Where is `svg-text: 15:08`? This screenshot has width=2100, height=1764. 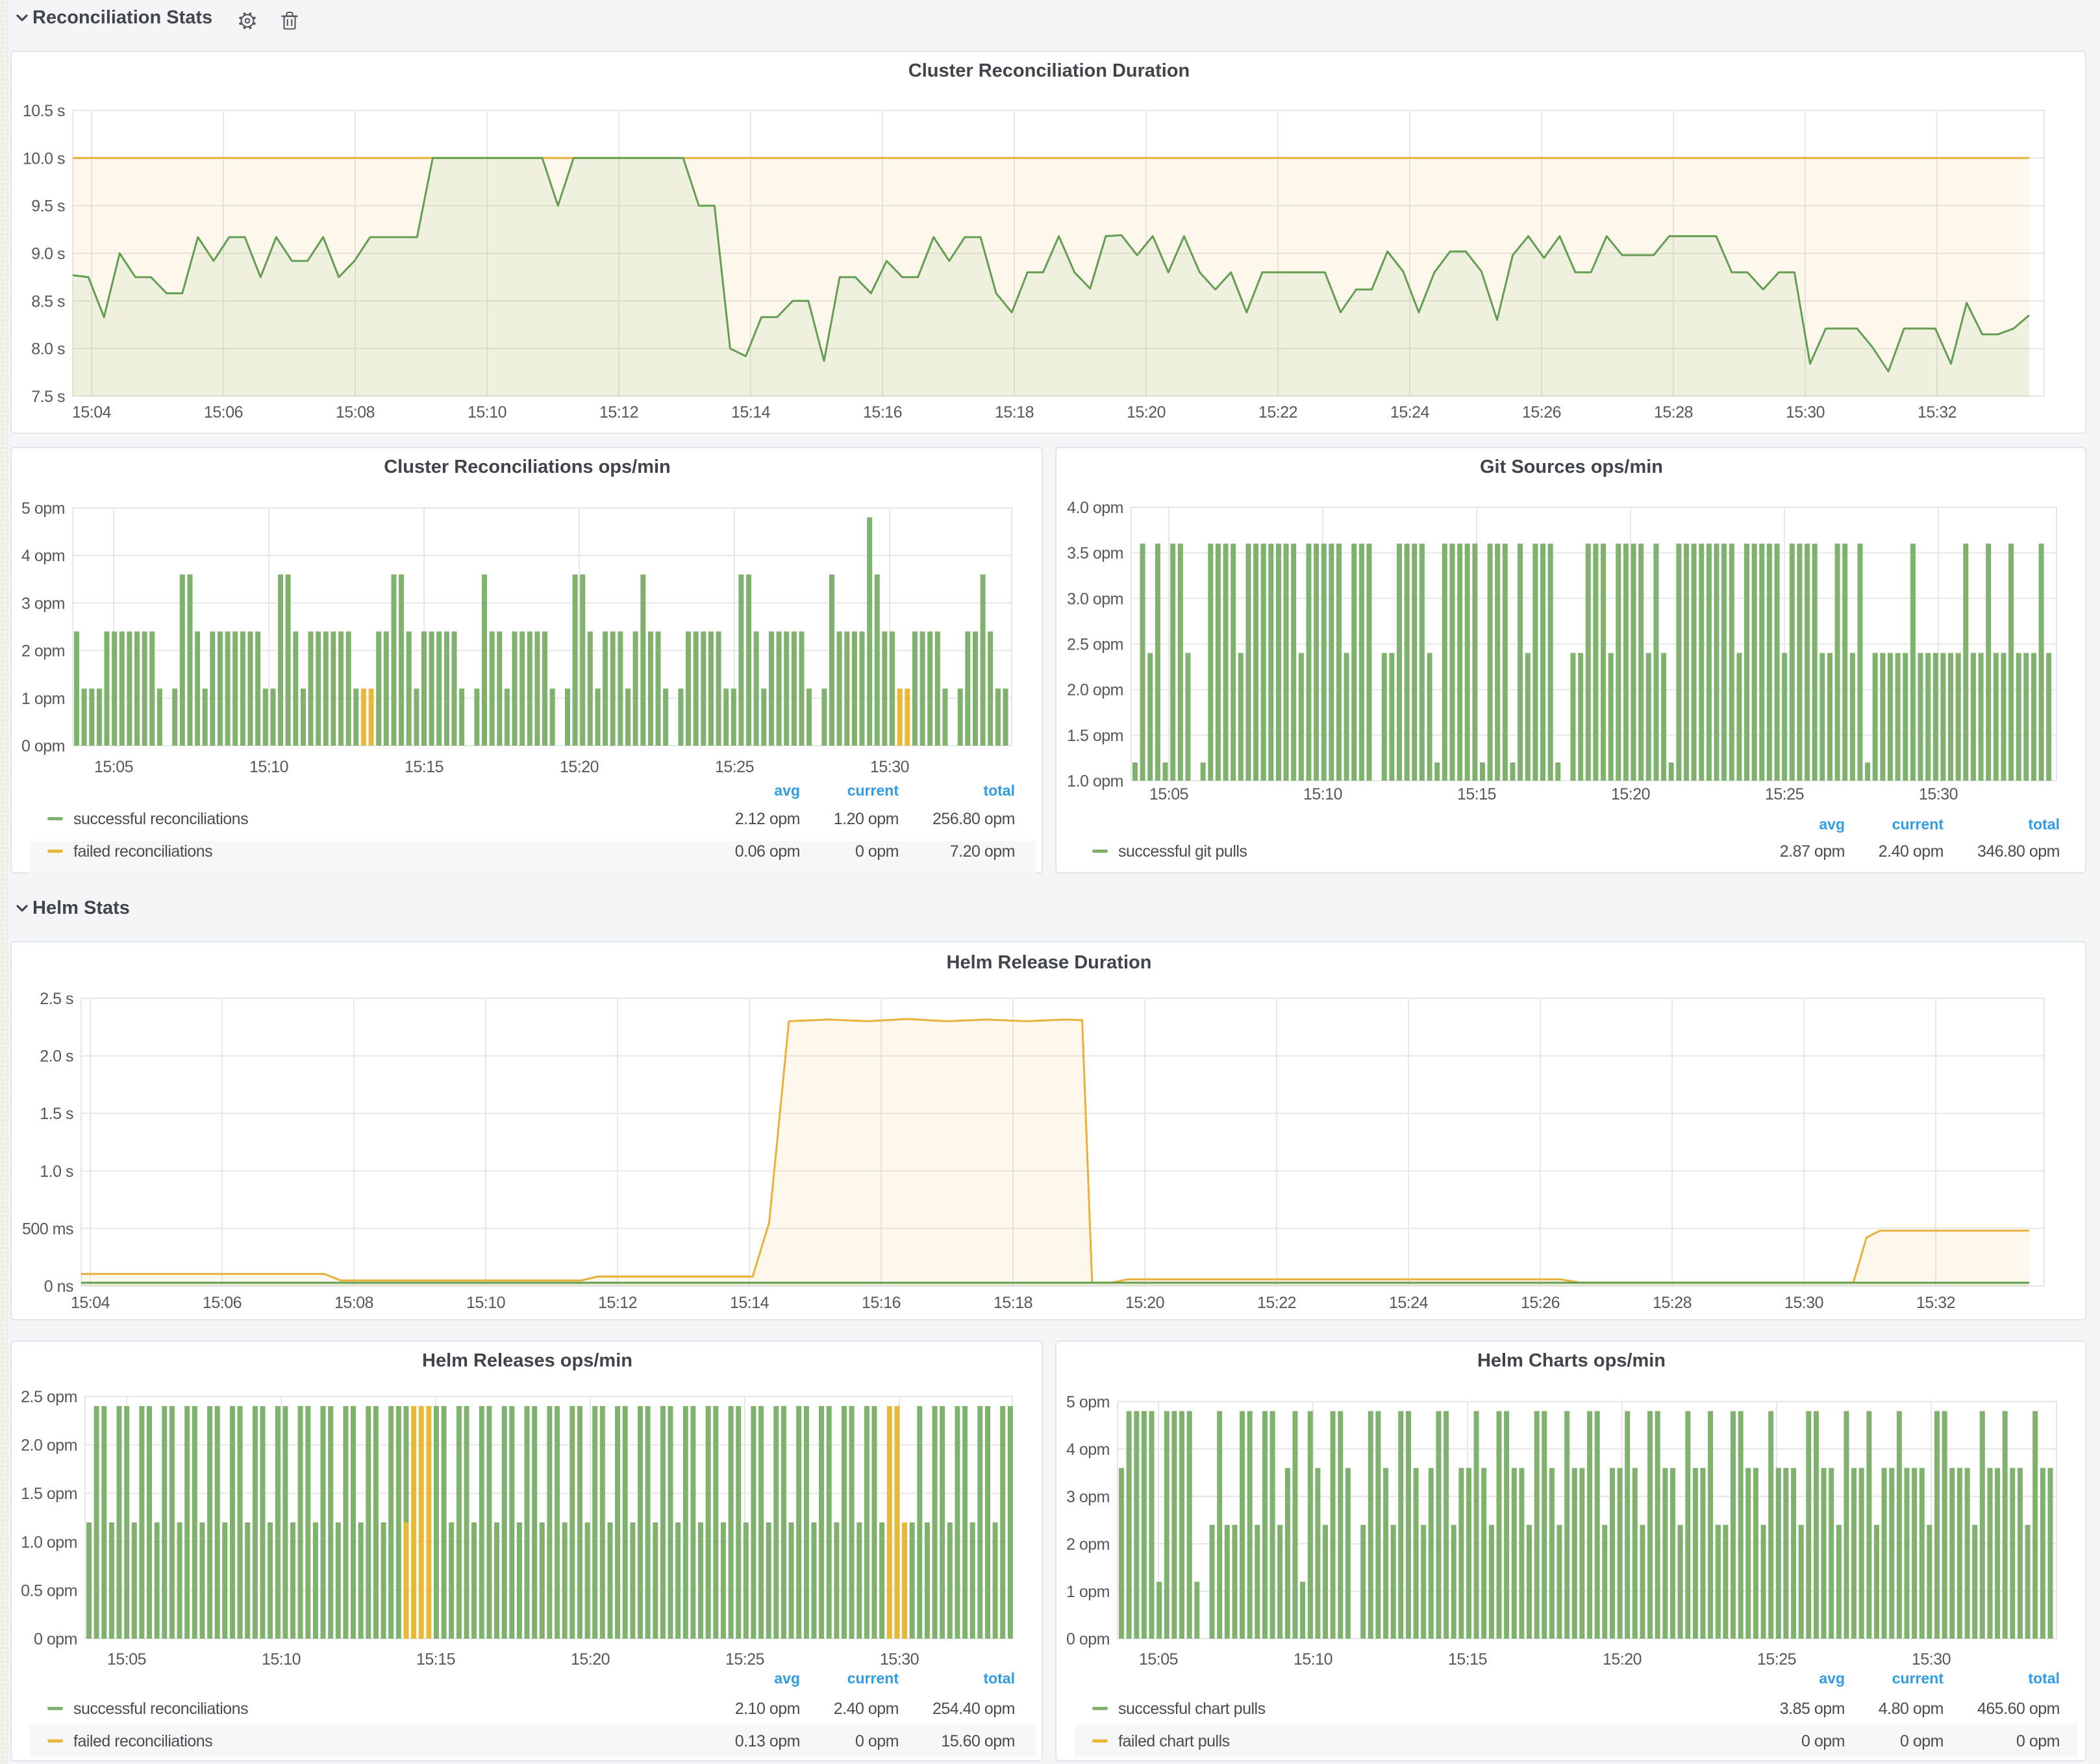
svg-text: 15:08 is located at coordinates (353, 1303).